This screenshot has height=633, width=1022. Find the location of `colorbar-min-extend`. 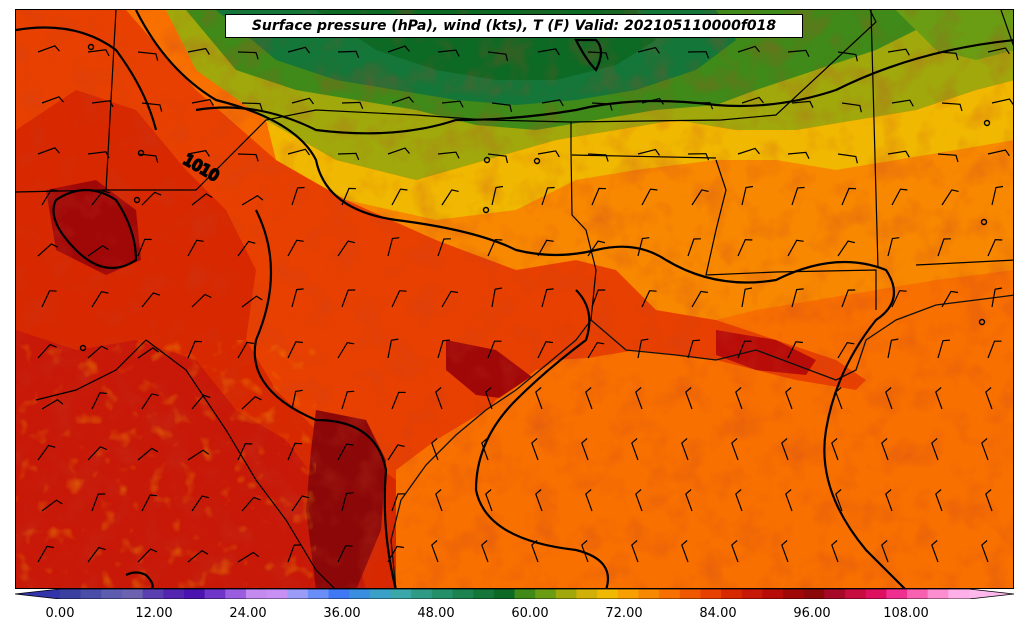

colorbar-min-extend is located at coordinates (37, 594).